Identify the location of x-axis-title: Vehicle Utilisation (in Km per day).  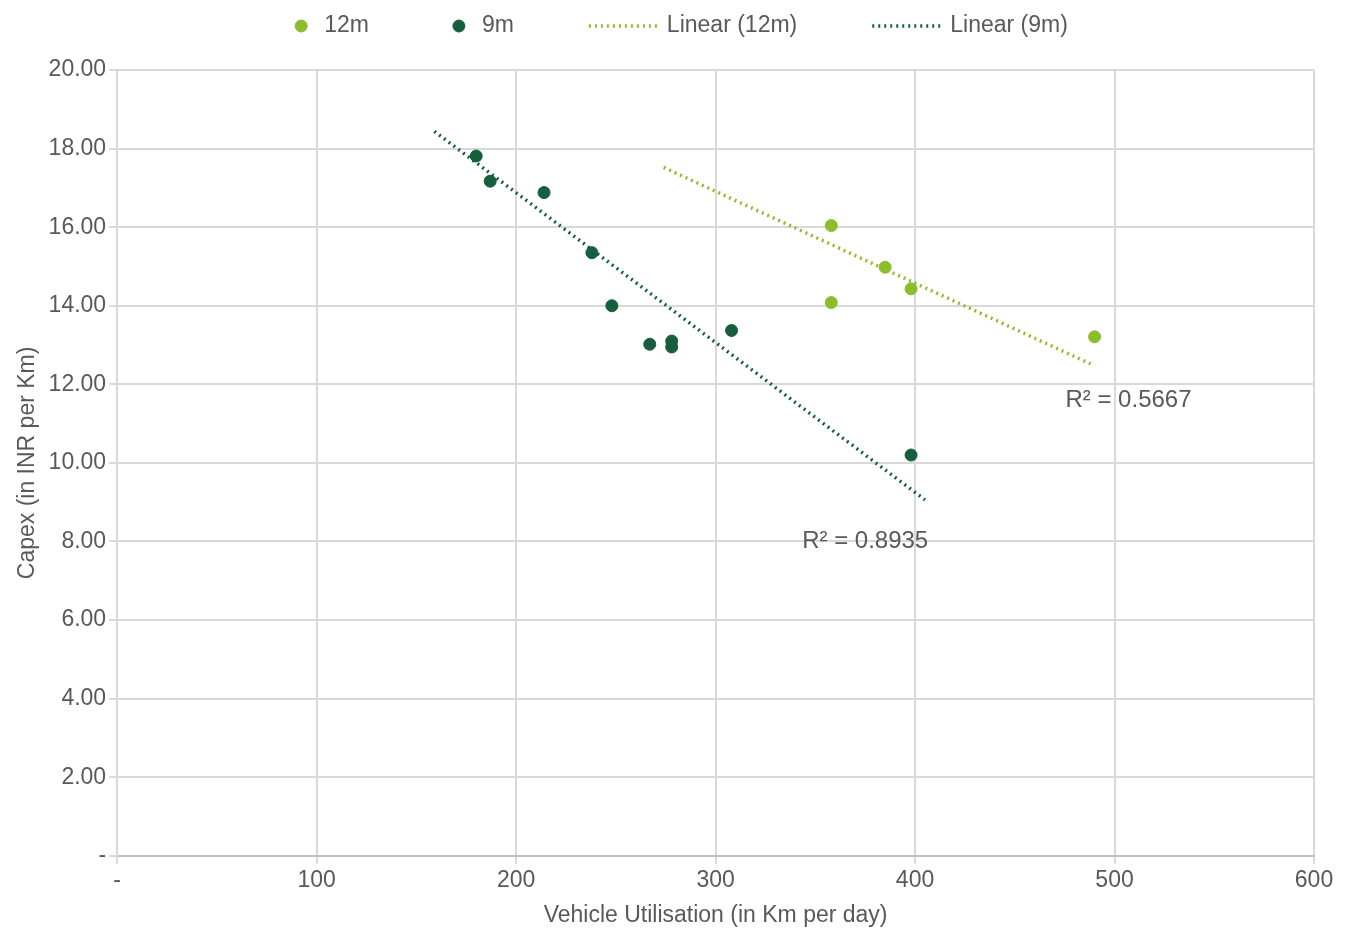
(715, 913).